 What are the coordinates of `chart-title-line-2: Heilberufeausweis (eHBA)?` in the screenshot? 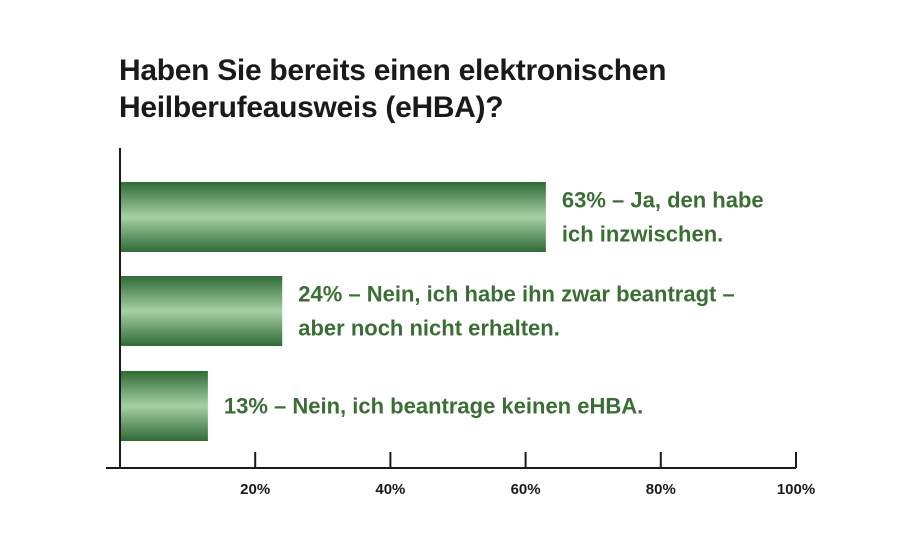 It's located at (311, 107).